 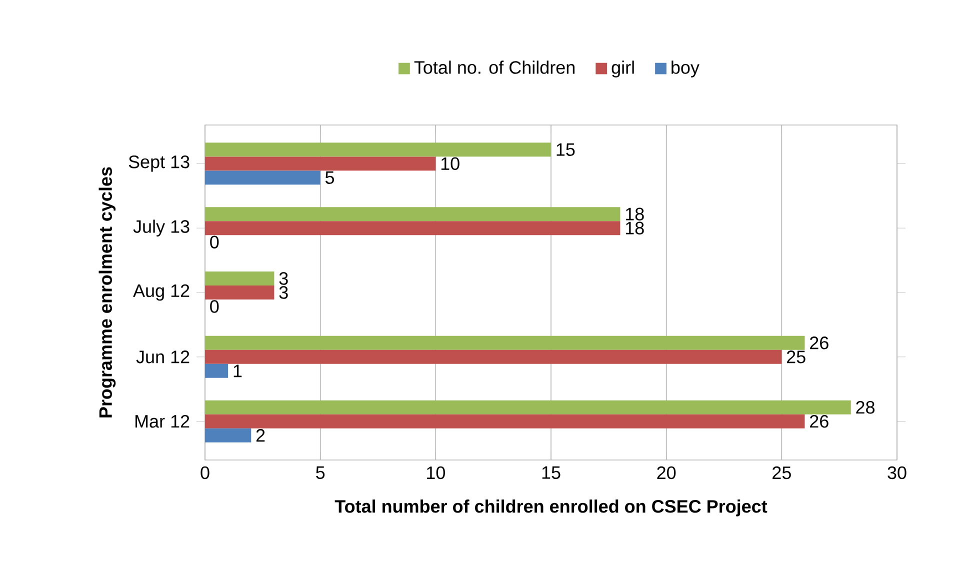 I want to click on data-label: 28, so click(x=865, y=407).